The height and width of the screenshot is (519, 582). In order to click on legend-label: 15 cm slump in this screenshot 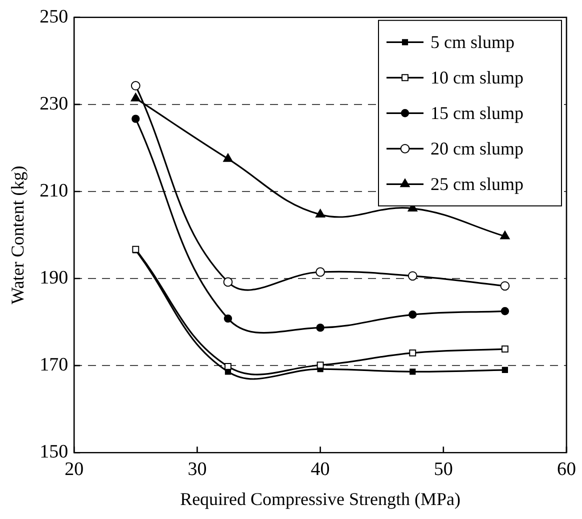, I will do `click(477, 112)`.